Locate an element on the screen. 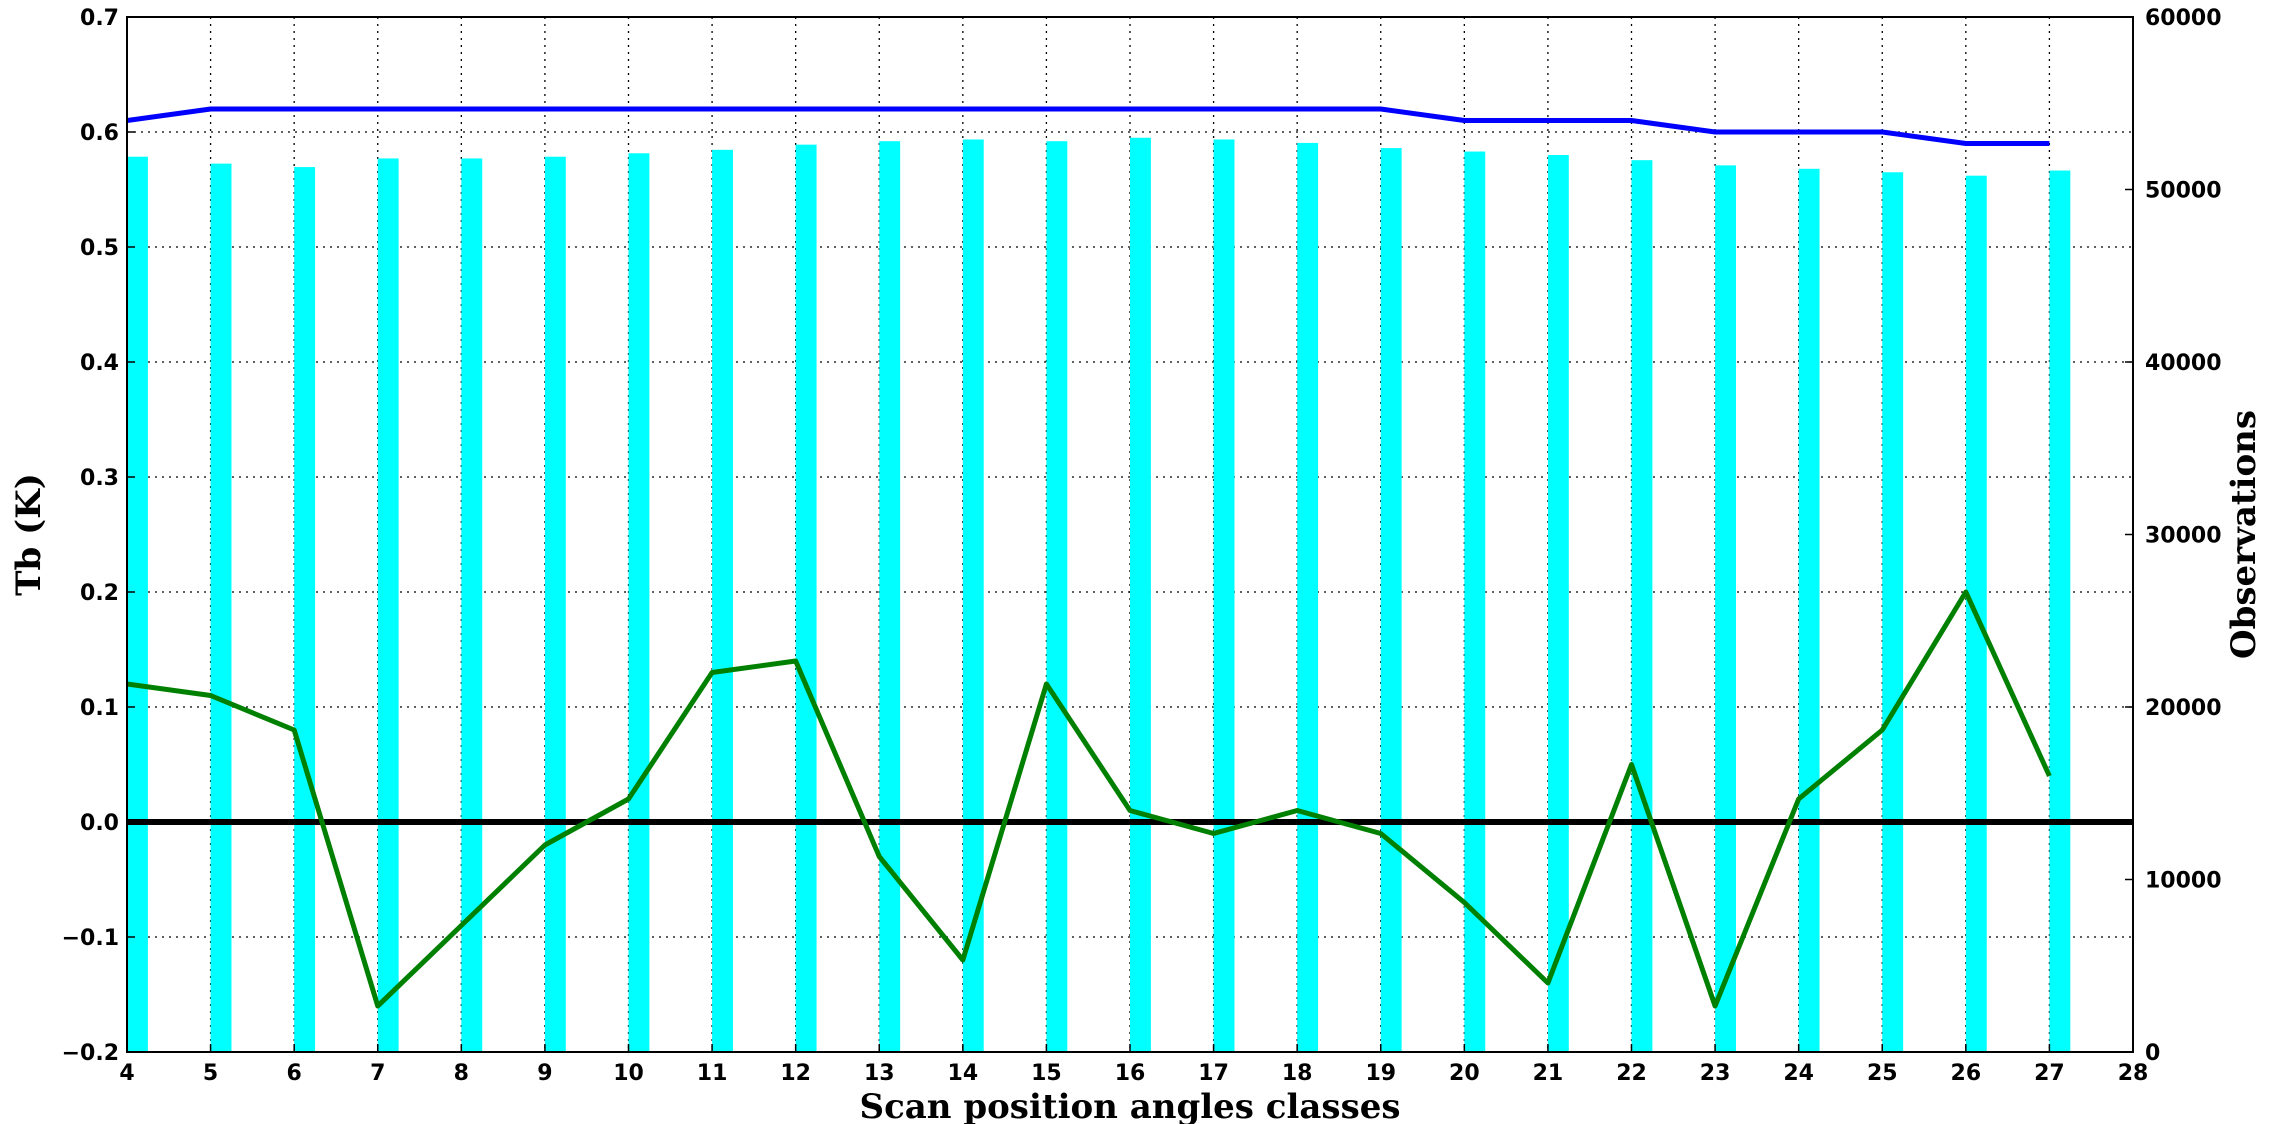  y-right-tick-label: 10000 is located at coordinates (2183, 881).